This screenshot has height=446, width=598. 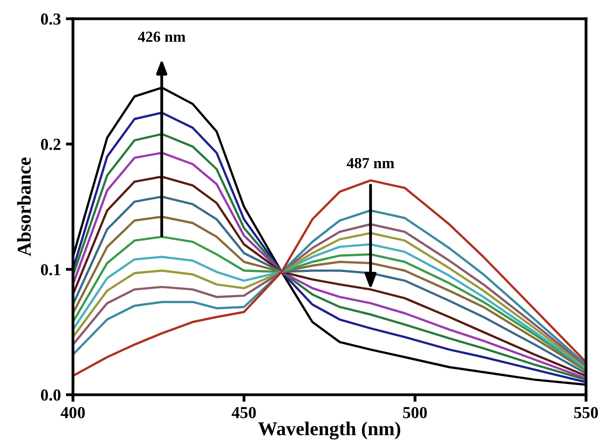 I want to click on x-tick-label: 500, so click(x=415, y=412).